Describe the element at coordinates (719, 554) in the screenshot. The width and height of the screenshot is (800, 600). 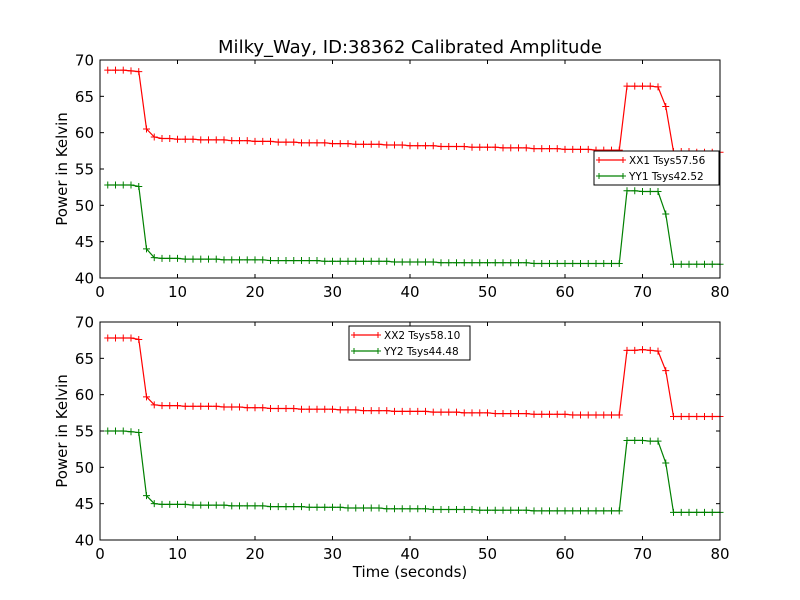
I see `x-tick-label: 80` at that location.